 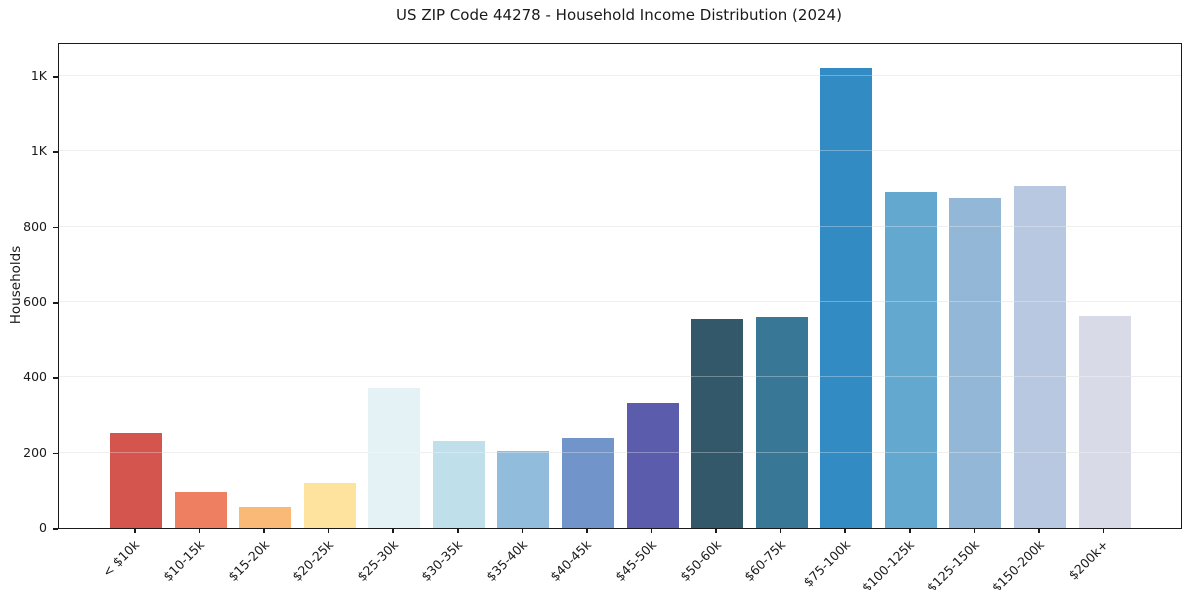 I want to click on y-tick-label: 0, so click(x=43, y=527).